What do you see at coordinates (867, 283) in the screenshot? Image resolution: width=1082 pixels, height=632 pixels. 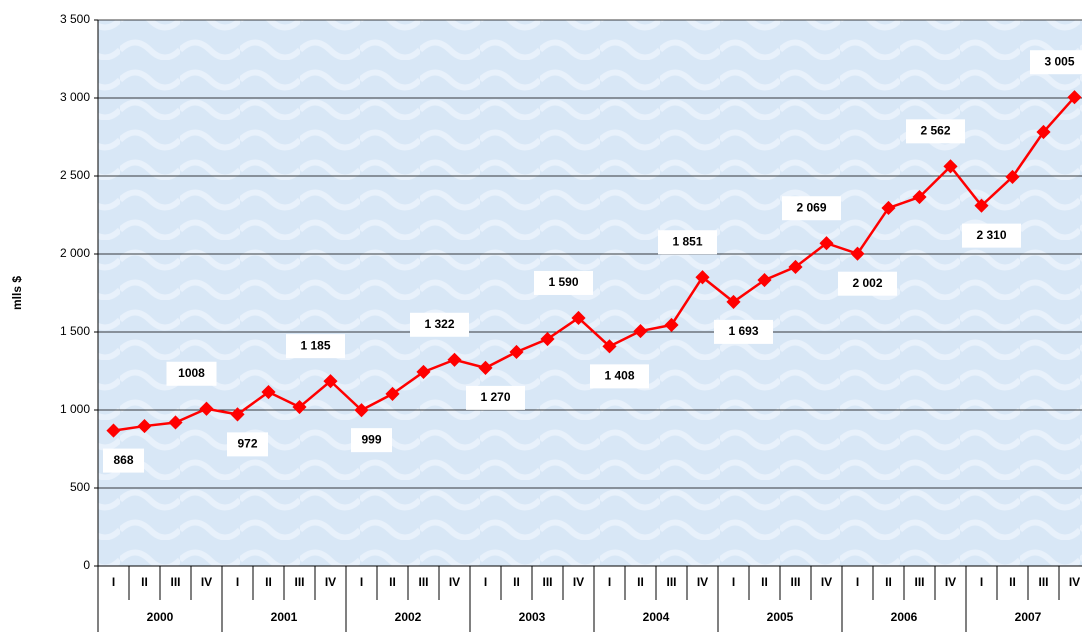 I see `data-label: 2 002` at bounding box center [867, 283].